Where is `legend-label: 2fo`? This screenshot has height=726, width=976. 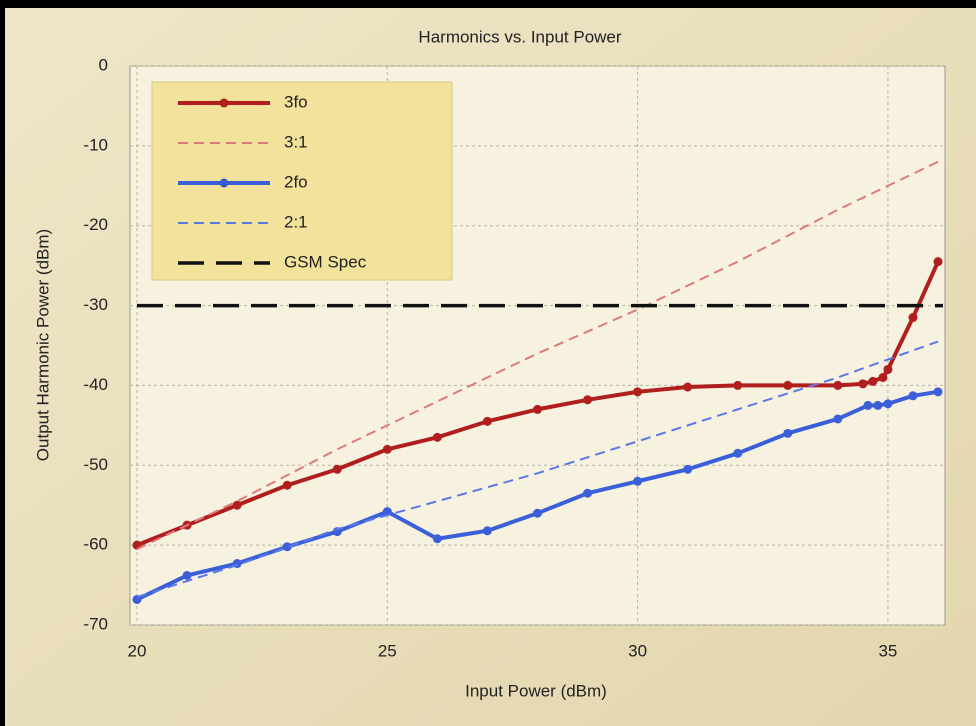 legend-label: 2fo is located at coordinates (296, 181).